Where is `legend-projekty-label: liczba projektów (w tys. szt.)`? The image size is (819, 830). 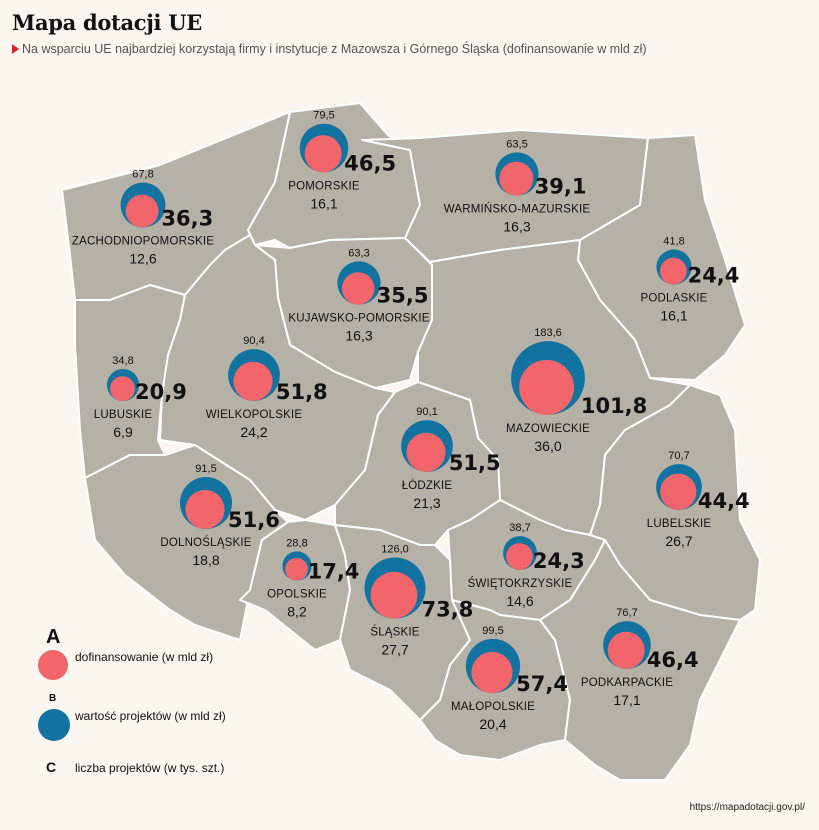 legend-projekty-label: liczba projektów (w tys. szt.) is located at coordinates (150, 768).